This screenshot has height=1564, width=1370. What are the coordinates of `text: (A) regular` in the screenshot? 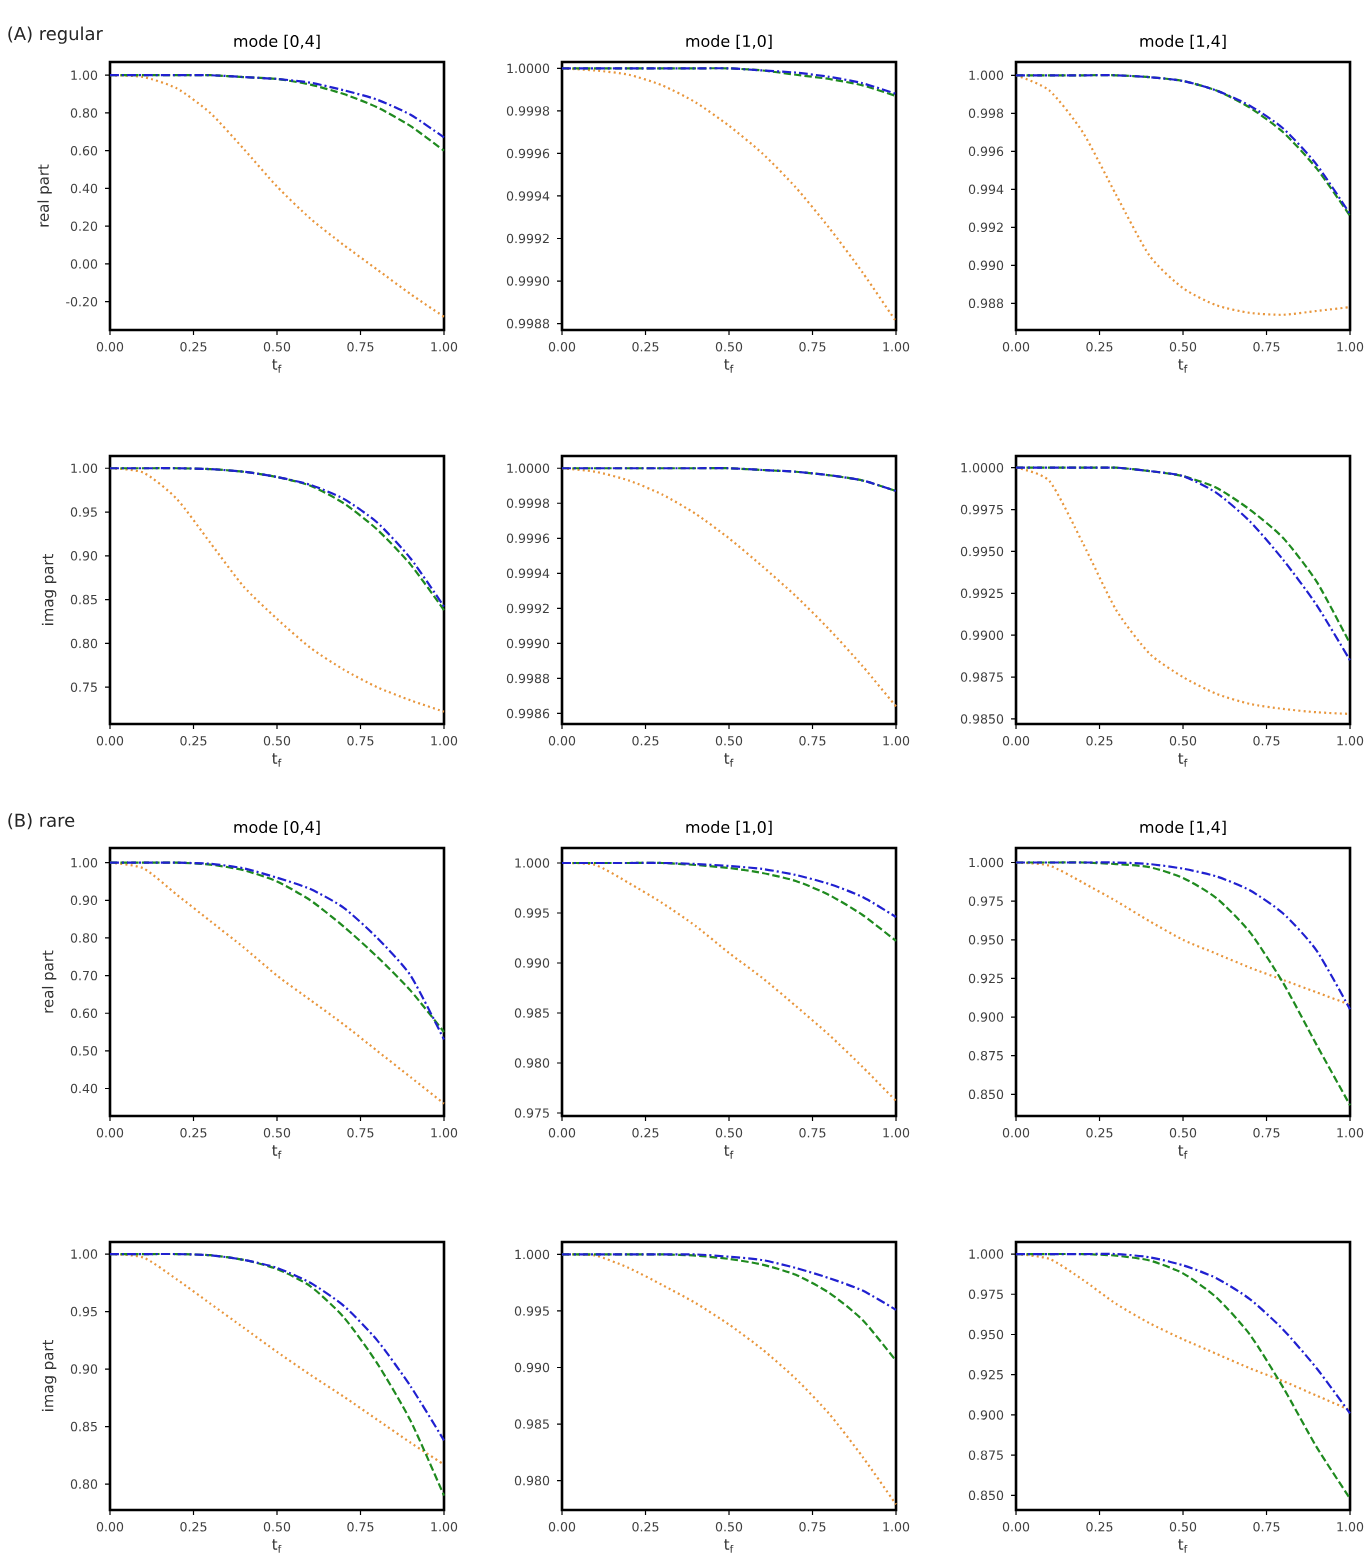 It's located at (55, 35).